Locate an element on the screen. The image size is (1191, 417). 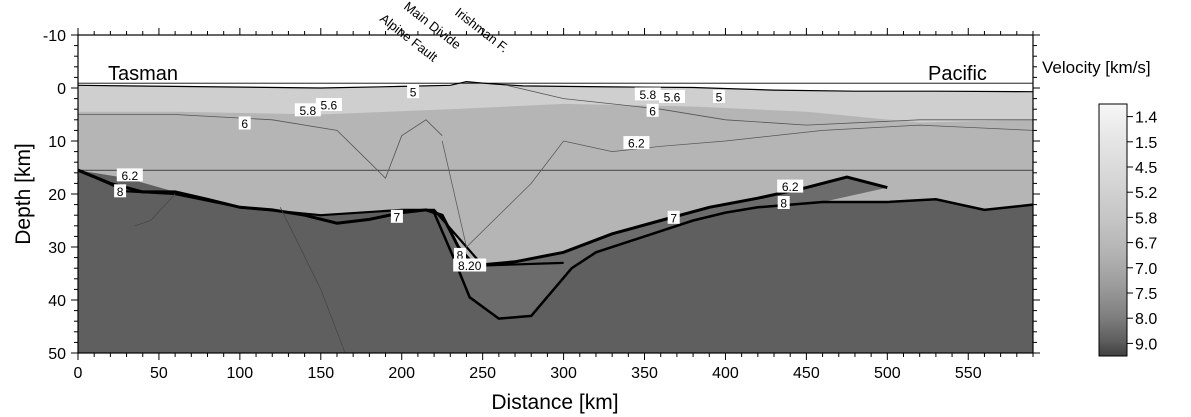
region-label-tasman: Tasman is located at coordinates (143, 74).